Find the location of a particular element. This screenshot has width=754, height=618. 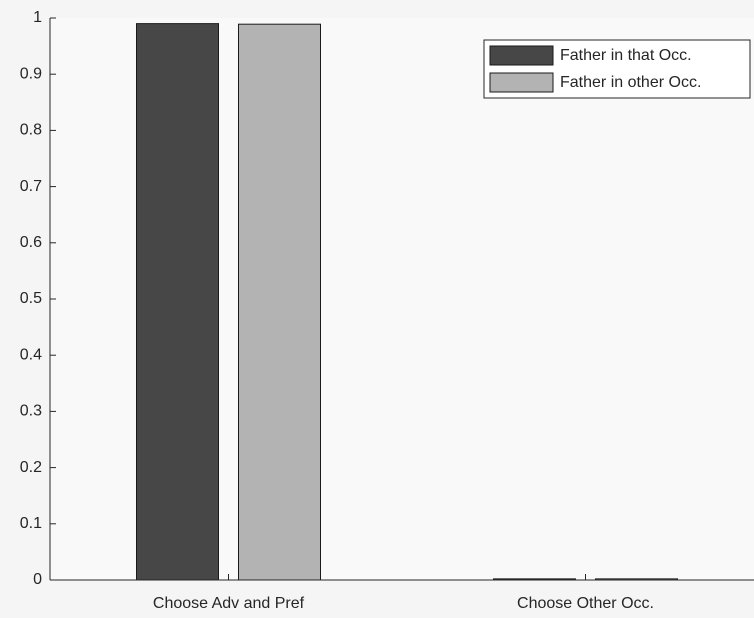

x-tick-label: Choose Other Occ. is located at coordinates (585, 603).